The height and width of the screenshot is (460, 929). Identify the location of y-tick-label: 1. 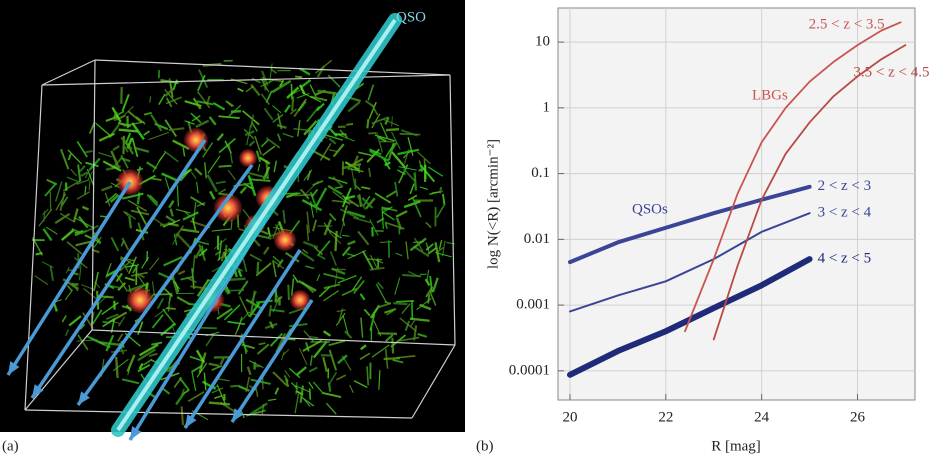
(547, 107).